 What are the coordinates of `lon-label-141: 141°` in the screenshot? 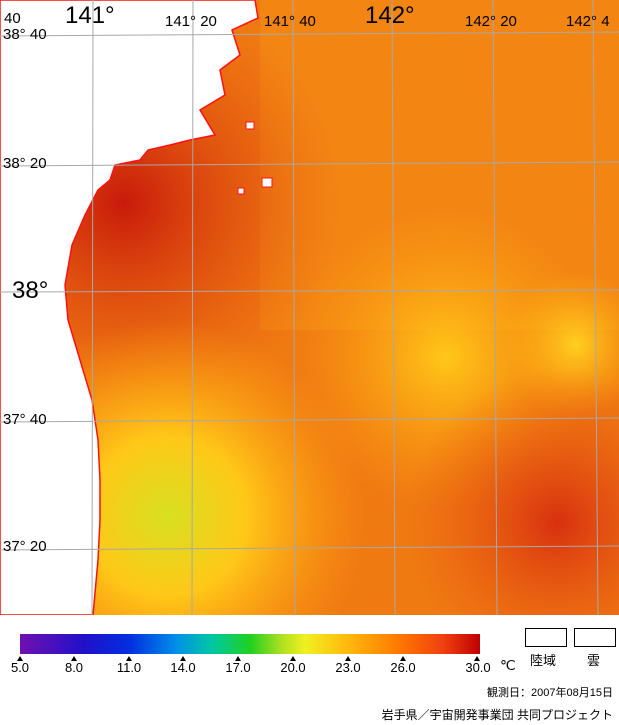 It's located at (90, 15).